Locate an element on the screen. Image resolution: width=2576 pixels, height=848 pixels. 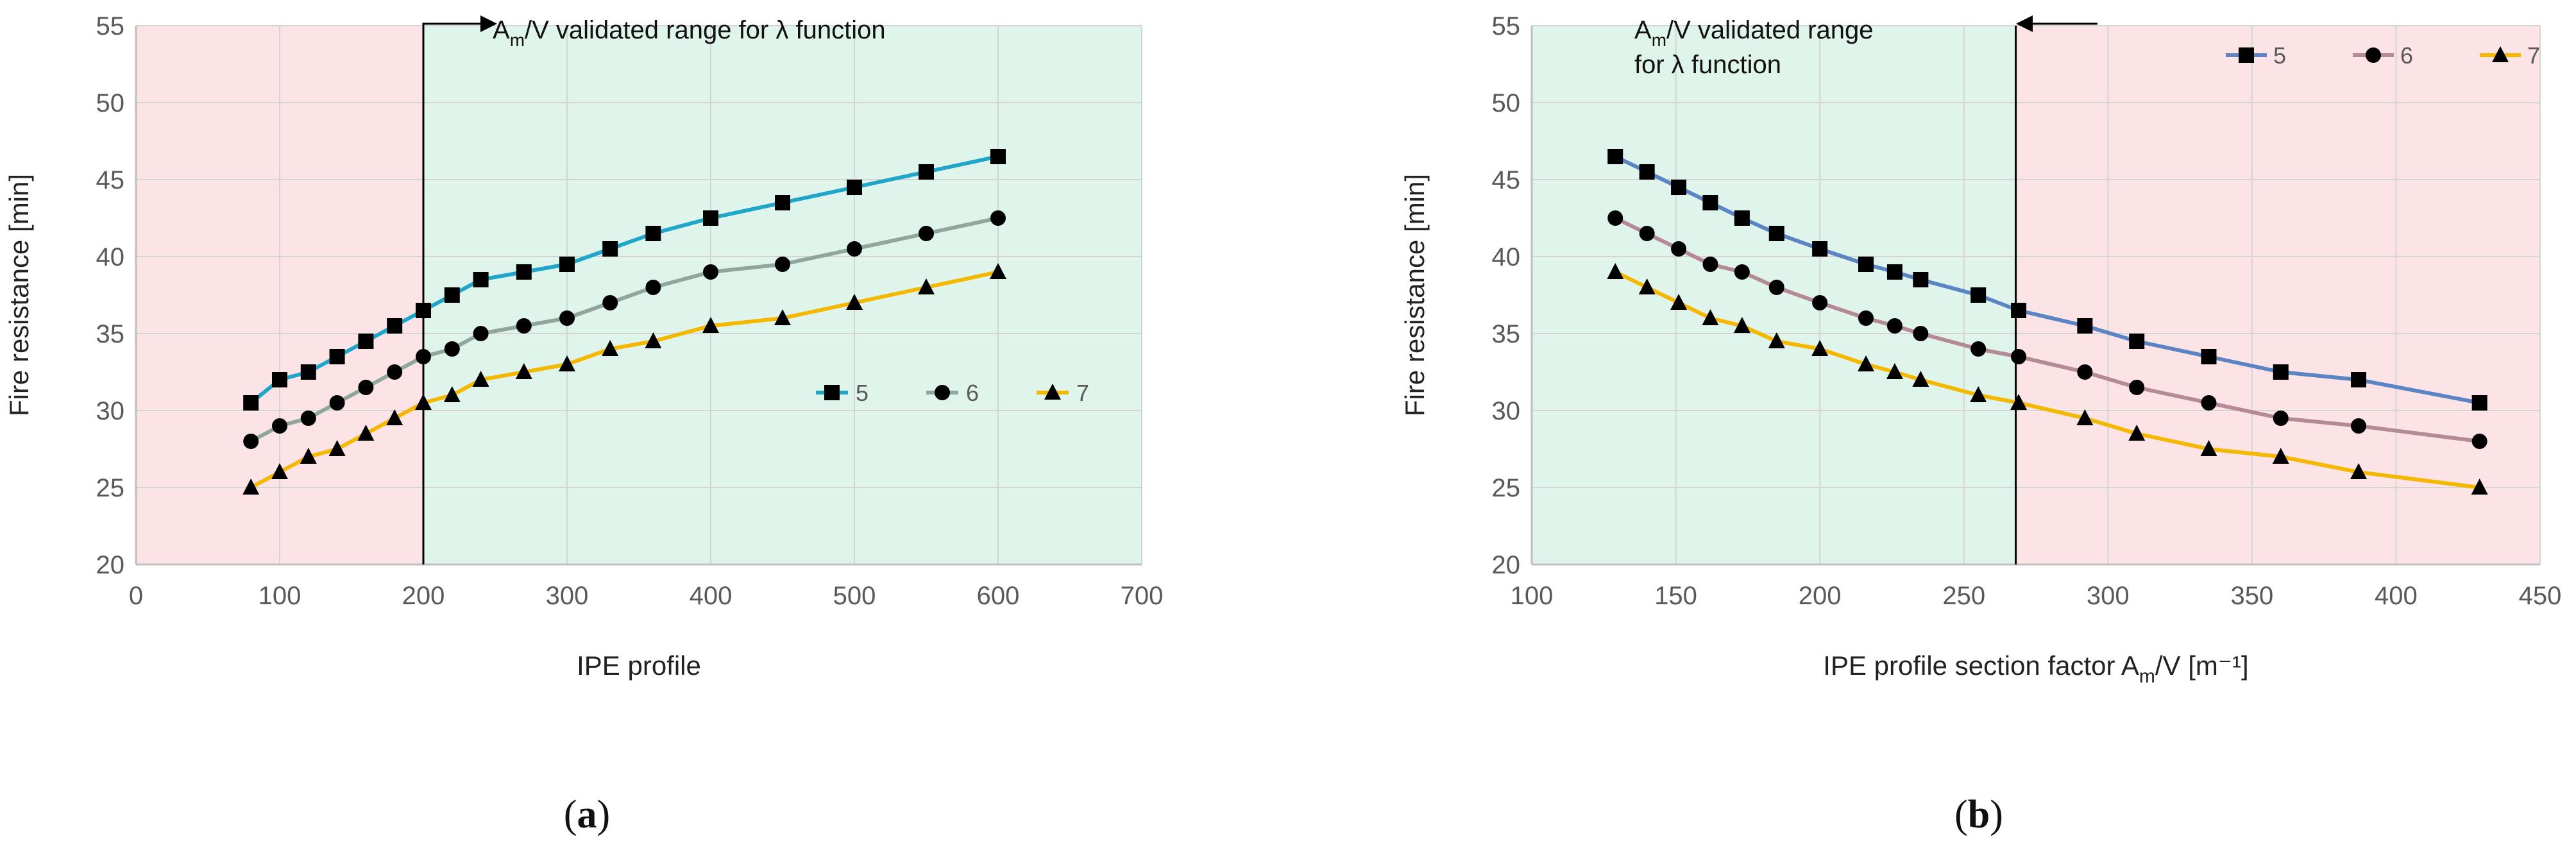
caption-paren-close: ) is located at coordinates (1996, 814).